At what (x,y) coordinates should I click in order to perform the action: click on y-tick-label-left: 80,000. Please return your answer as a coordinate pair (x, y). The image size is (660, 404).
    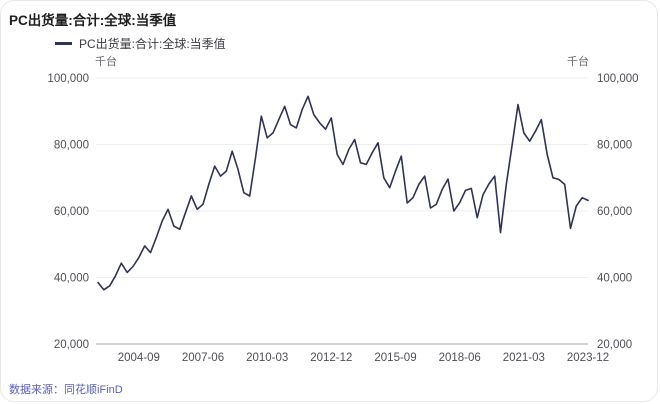
    Looking at the image, I should click on (71, 146).